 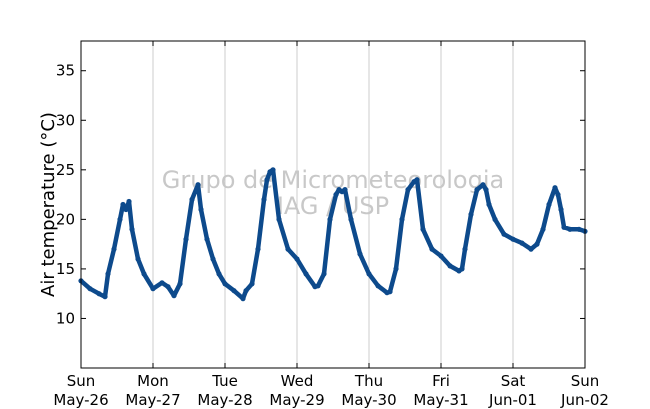 What do you see at coordinates (333, 180) in the screenshot?
I see `watermark-line-1: Grupo de Micrometeorologia` at bounding box center [333, 180].